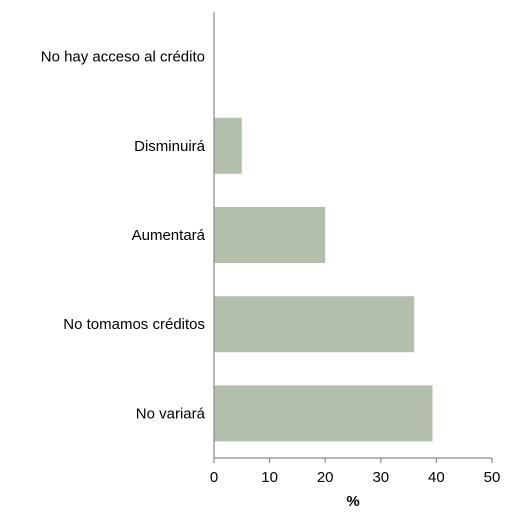 Image resolution: width=506 pixels, height=513 pixels. What do you see at coordinates (170, 146) in the screenshot?
I see `category-label-2: Disminuirá` at bounding box center [170, 146].